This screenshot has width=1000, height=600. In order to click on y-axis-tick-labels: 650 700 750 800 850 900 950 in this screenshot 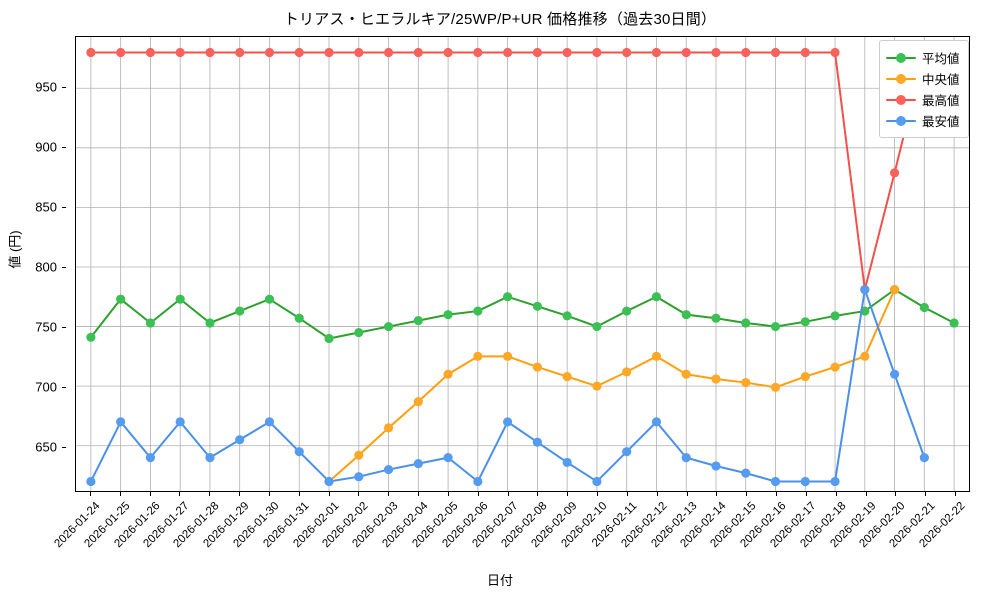, I will do `click(33, 264)`.